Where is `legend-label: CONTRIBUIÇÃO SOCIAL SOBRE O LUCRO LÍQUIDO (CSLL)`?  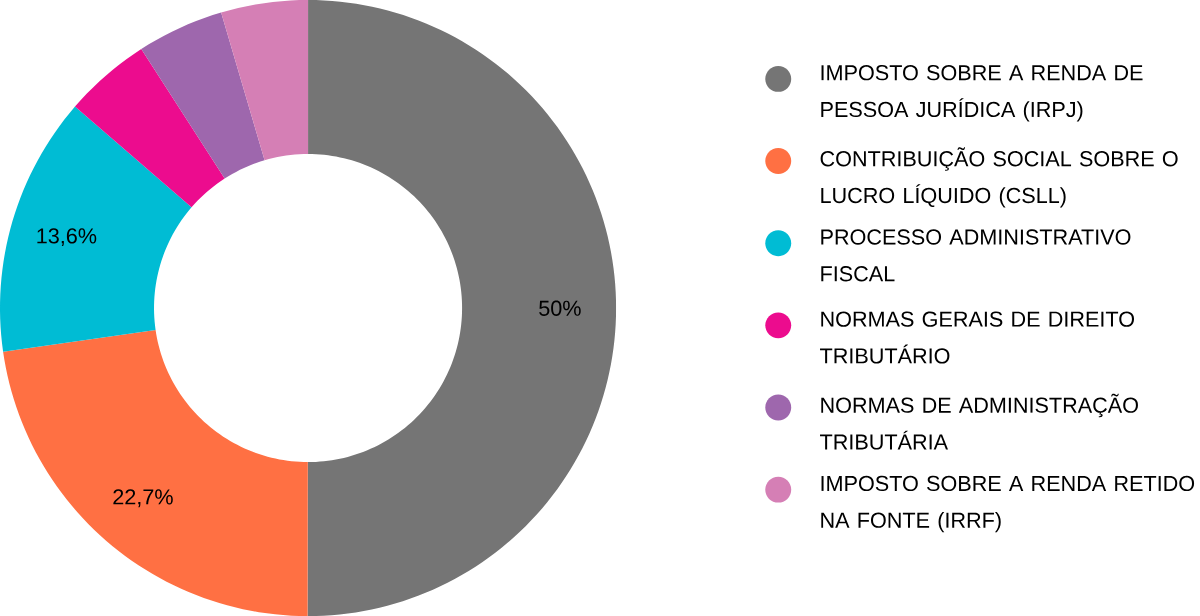
legend-label: CONTRIBUIÇÃO SOCIAL SOBRE O LUCRO LÍQUIDO (CSLL) is located at coordinates (999, 177).